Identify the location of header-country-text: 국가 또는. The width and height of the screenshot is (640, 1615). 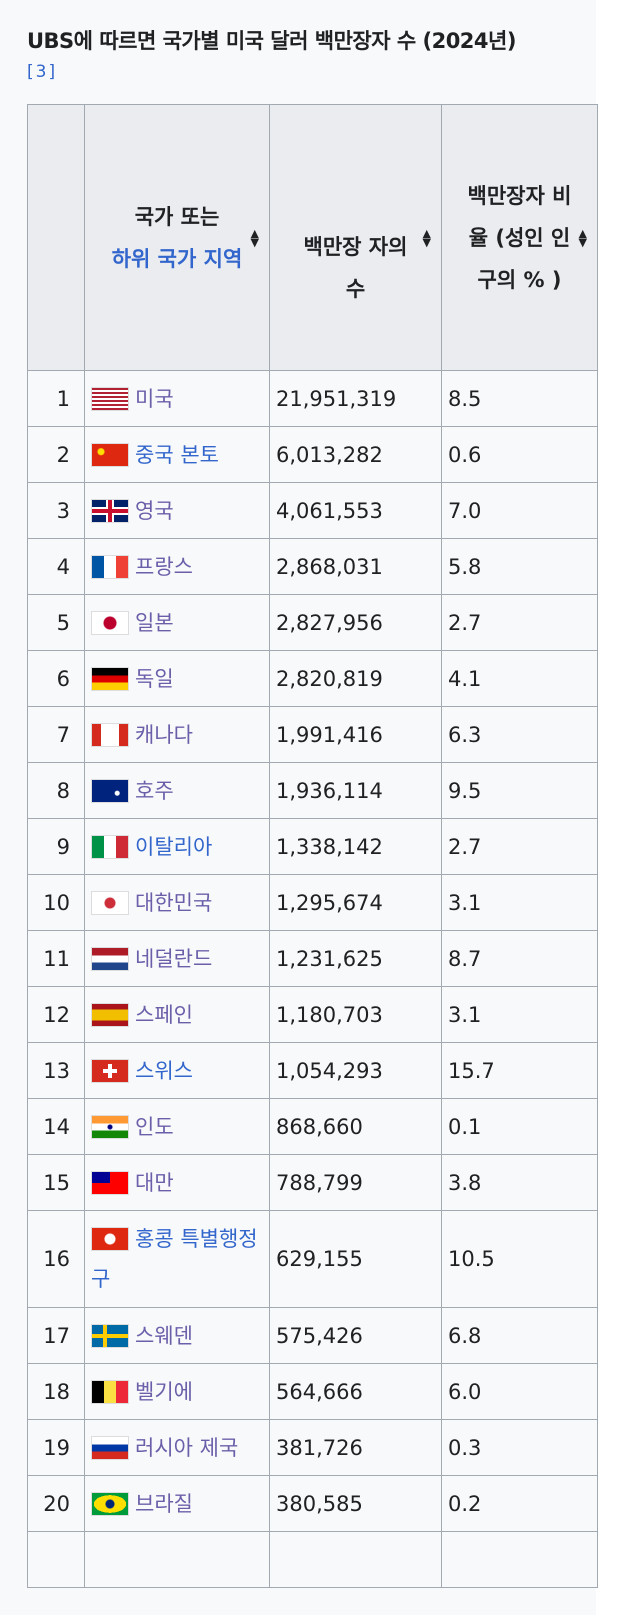
(177, 216).